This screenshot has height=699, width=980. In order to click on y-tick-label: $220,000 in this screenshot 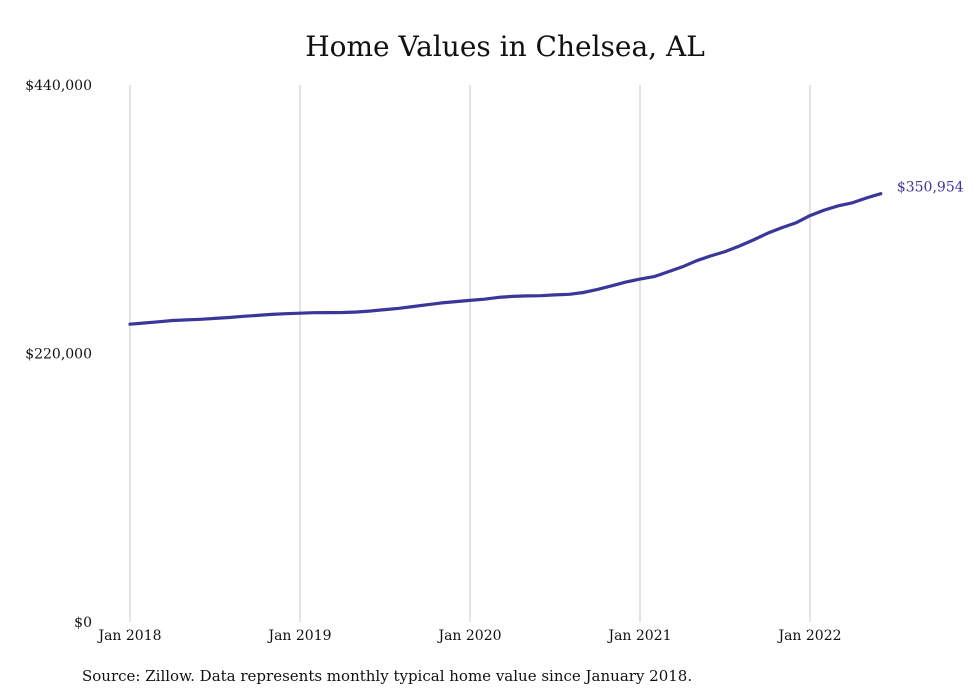, I will do `click(58, 355)`.